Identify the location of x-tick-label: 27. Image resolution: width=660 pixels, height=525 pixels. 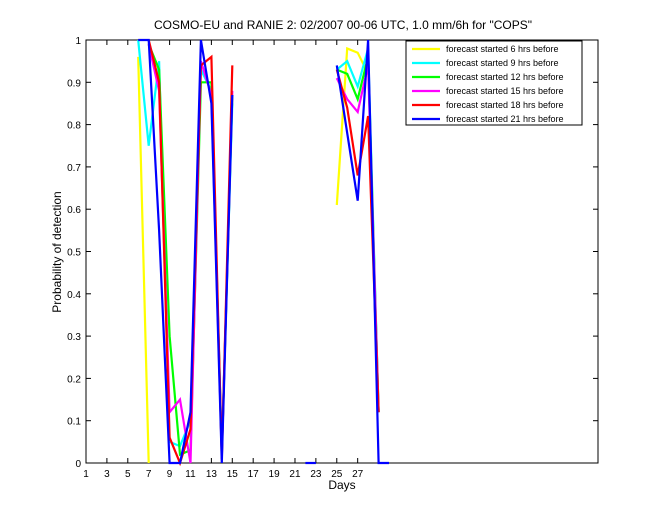
(358, 474).